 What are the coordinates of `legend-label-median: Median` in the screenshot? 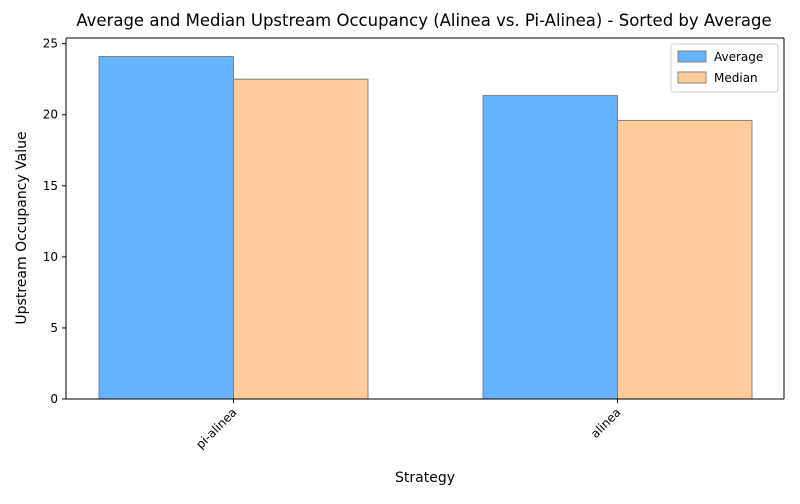 It's located at (736, 78).